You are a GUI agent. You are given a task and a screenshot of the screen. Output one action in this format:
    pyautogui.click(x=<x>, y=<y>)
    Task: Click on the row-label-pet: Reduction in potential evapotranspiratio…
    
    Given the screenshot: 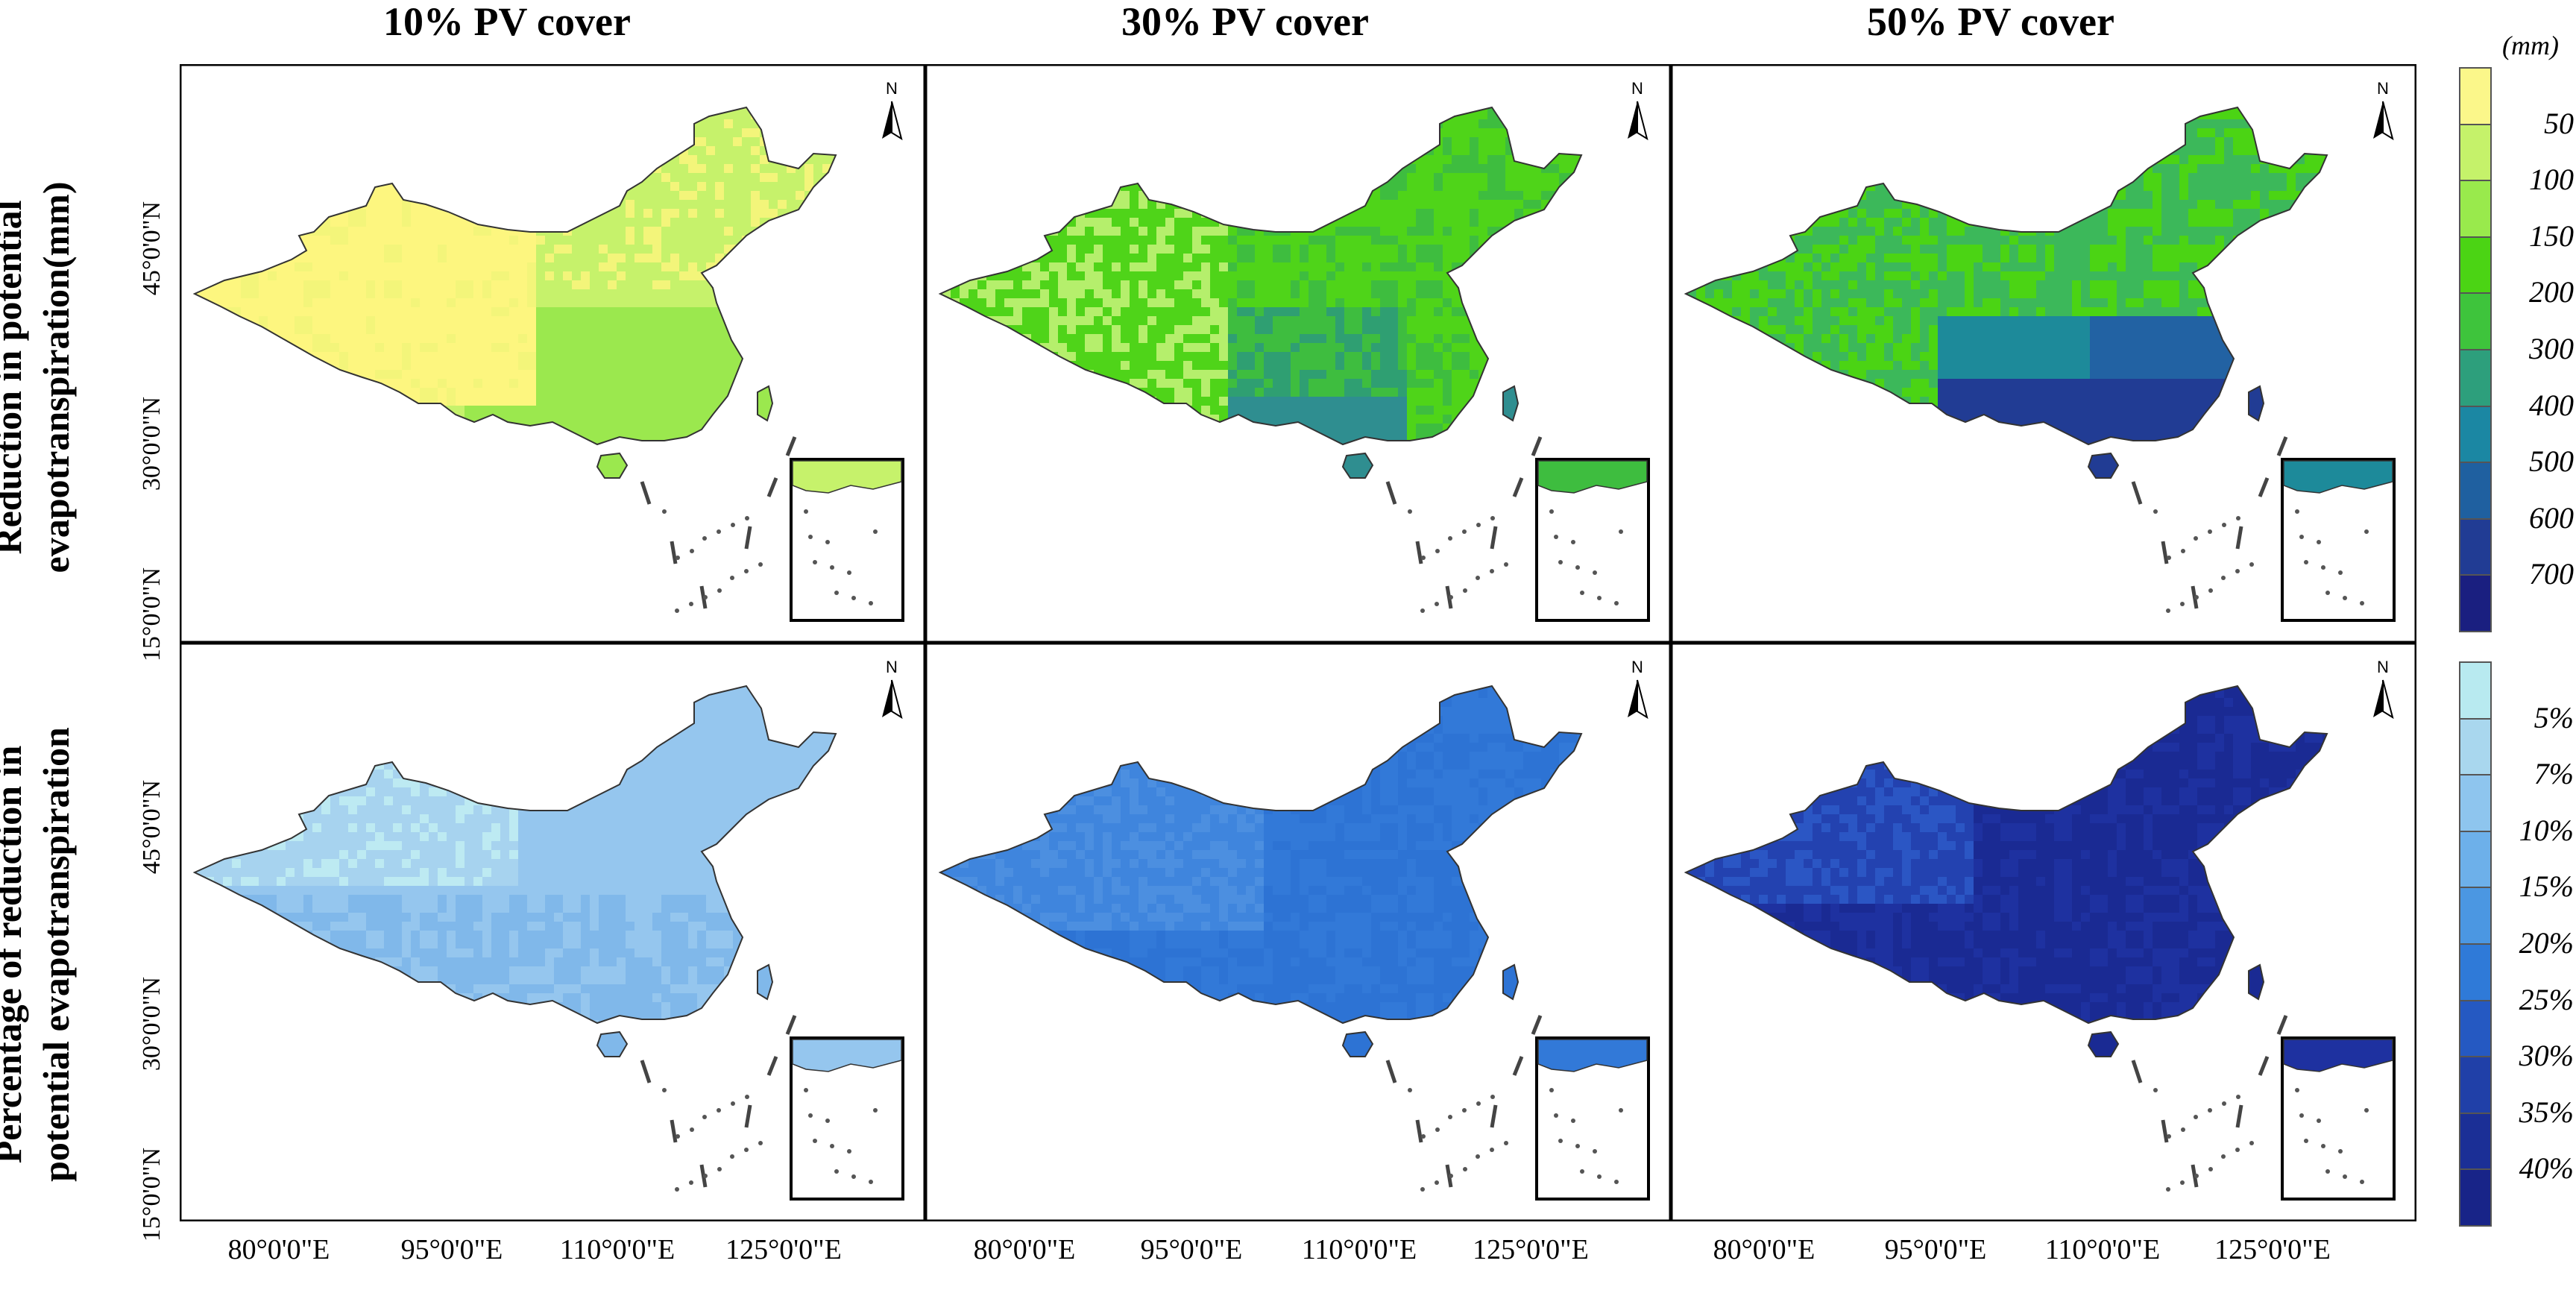 What is the action you would take?
    pyautogui.click(x=40, y=377)
    